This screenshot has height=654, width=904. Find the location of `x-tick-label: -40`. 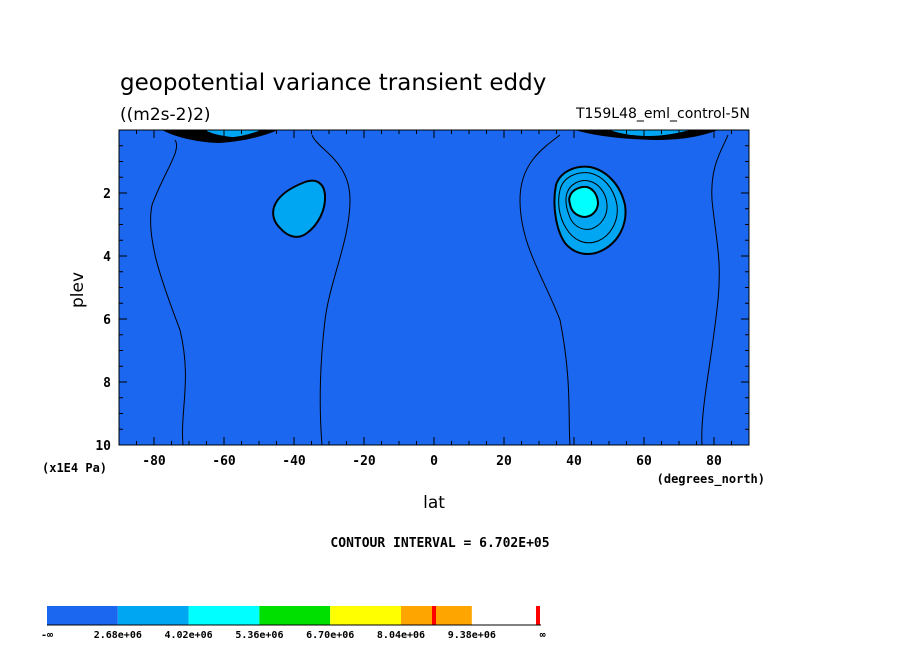

x-tick-label: -40 is located at coordinates (294, 461).